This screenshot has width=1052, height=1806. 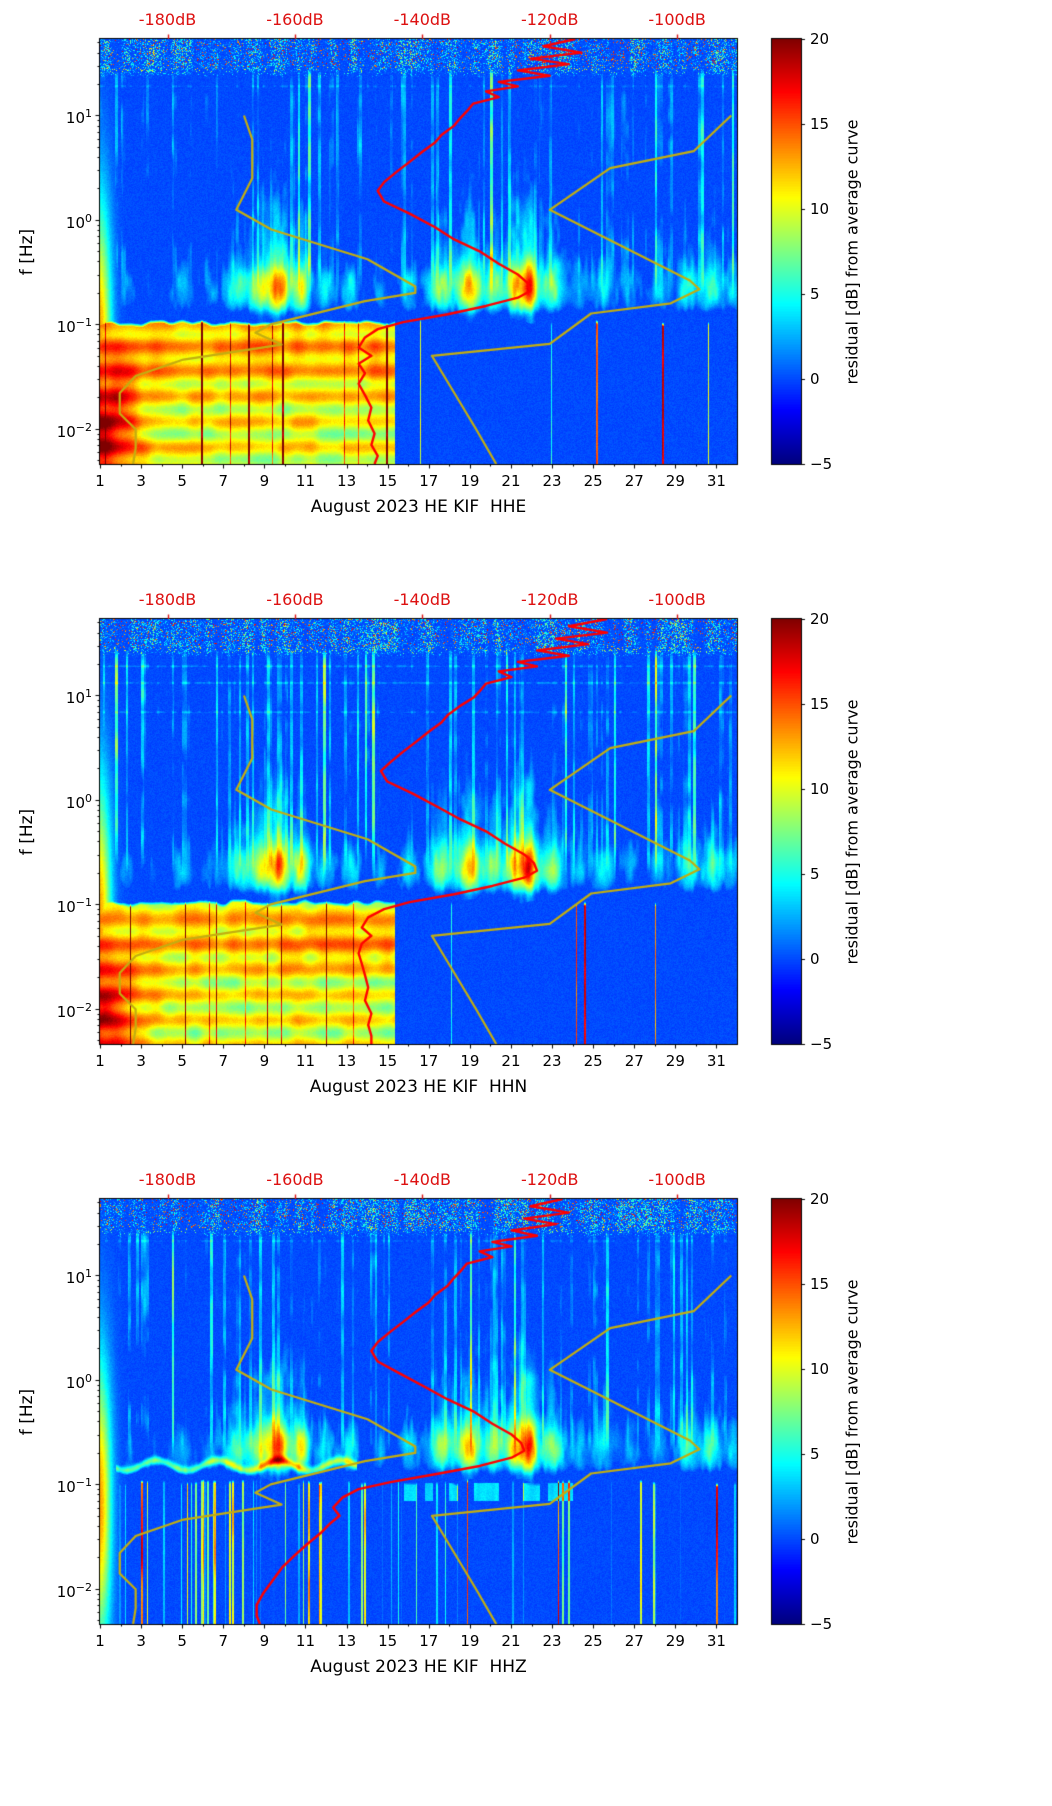 What do you see at coordinates (388, 1641) in the screenshot?
I see `x-tick-label: 15` at bounding box center [388, 1641].